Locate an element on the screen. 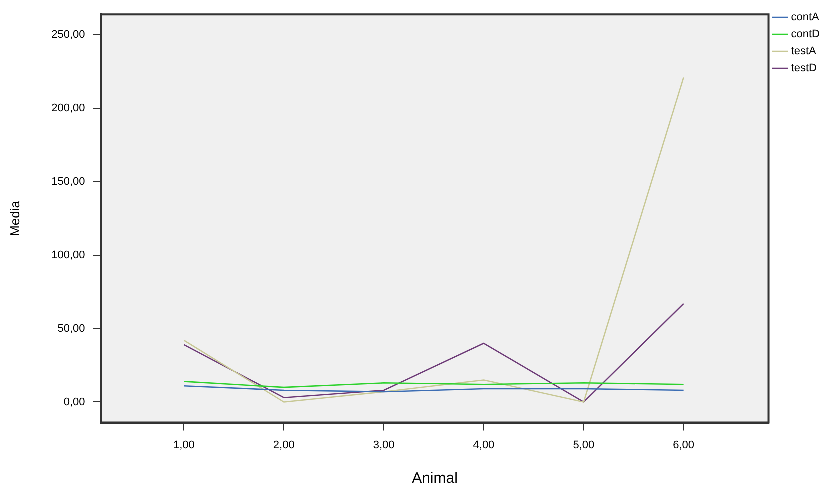 This screenshot has height=496, width=840. x-tick-label: 5,00 is located at coordinates (584, 445).